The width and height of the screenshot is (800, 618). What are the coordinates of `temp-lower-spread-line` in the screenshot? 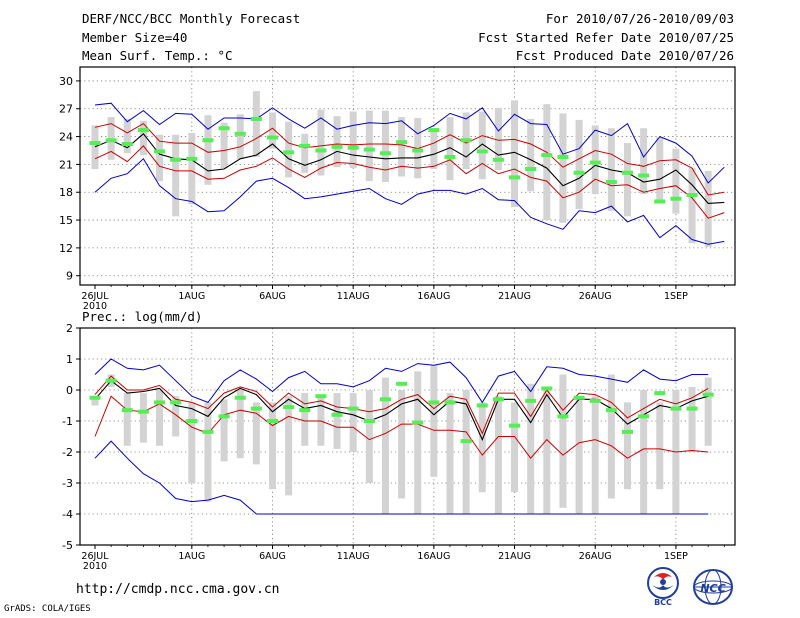 It's located at (409, 182).